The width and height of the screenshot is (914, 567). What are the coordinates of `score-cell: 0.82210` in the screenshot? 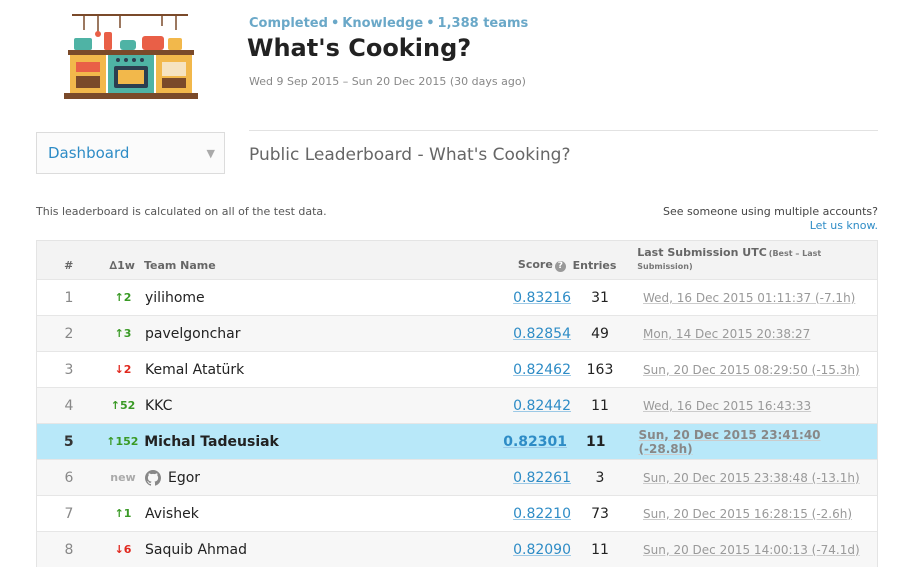 It's located at (527, 514).